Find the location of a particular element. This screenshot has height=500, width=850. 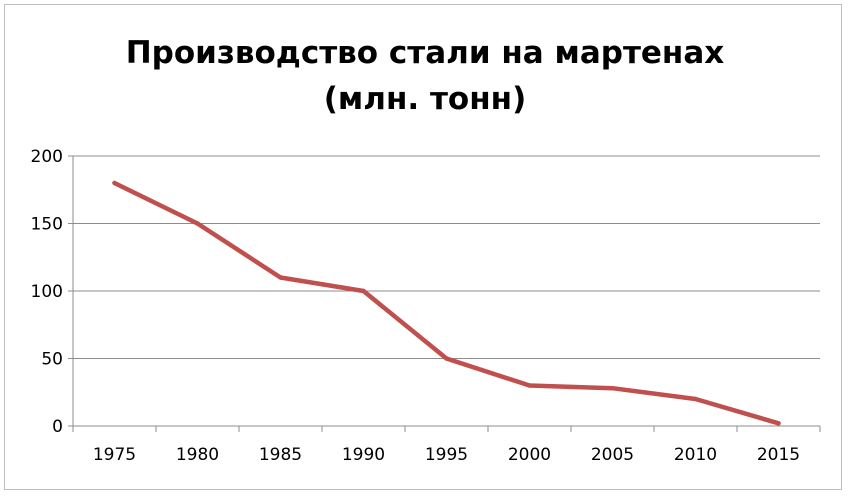

y-tick-label: 100 is located at coordinates (47, 292).